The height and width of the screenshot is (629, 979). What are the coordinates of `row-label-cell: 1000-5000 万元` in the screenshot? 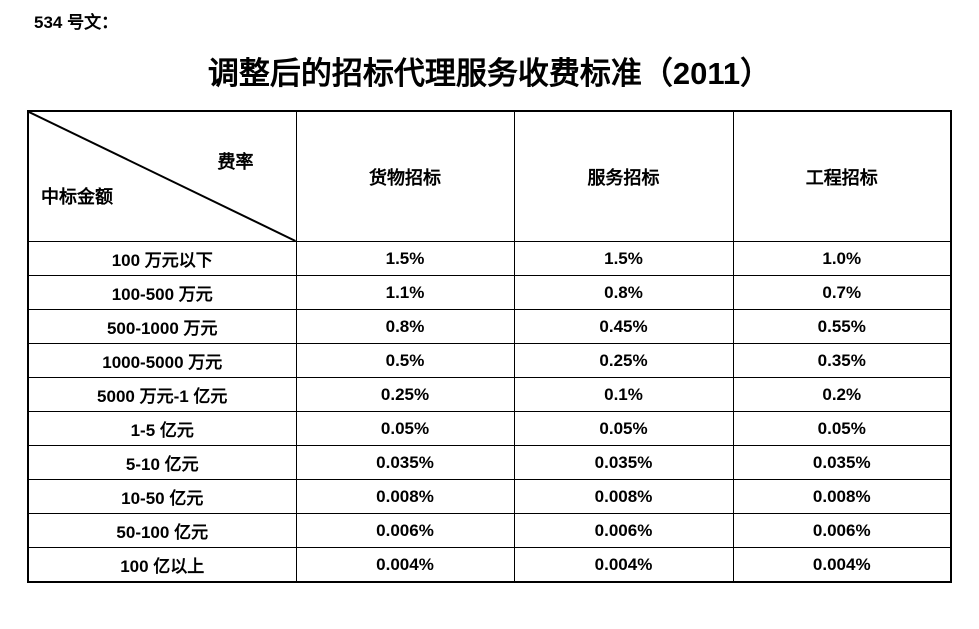 It's located at (162, 360).